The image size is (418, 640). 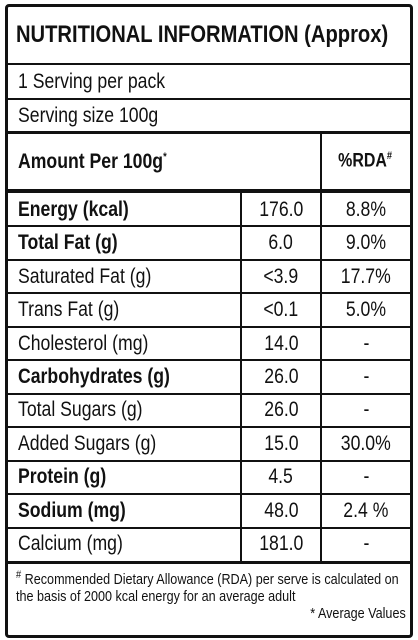 I want to click on name-text: Carbohydrates (g), so click(x=94, y=376).